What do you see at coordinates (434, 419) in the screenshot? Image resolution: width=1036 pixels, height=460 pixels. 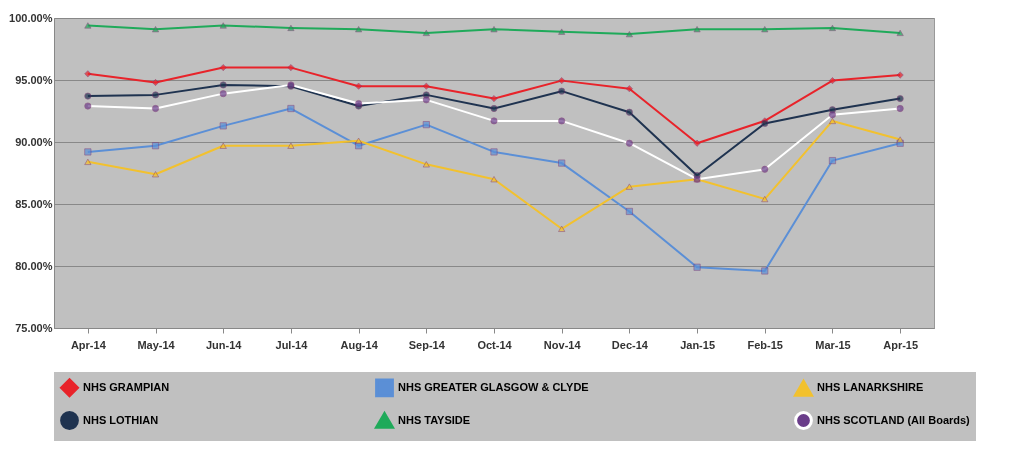 I see `legend-label: NHS TAYSIDE` at bounding box center [434, 419].